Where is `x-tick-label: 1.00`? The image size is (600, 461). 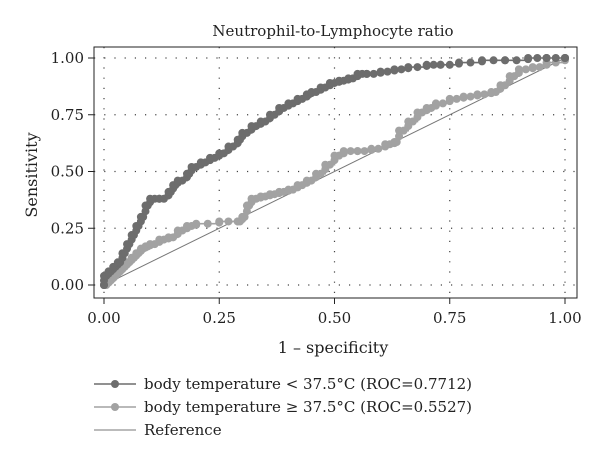
x-tick-label: 1.00 is located at coordinates (564, 318).